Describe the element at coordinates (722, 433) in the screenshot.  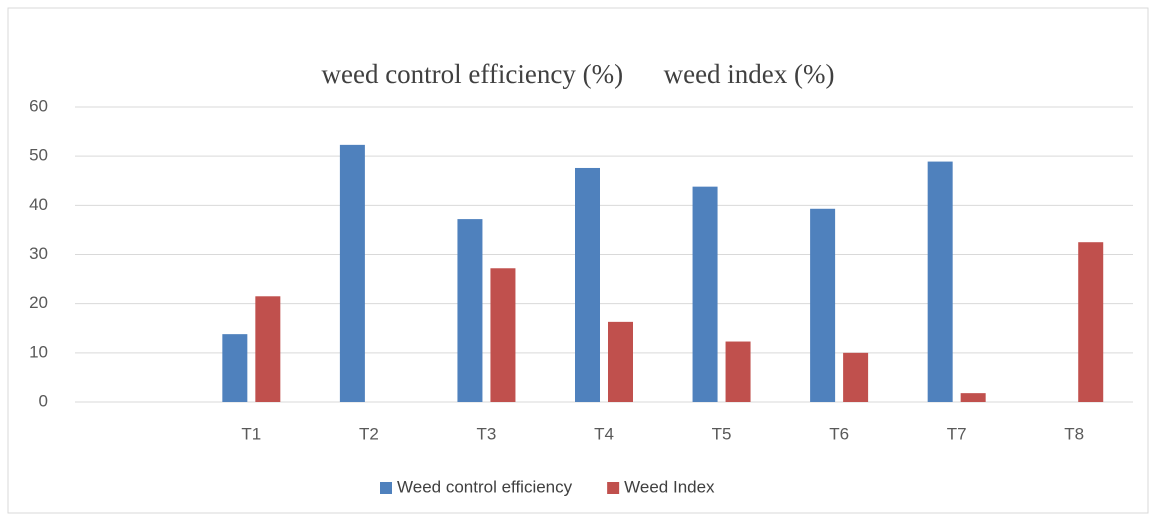
I see `x-tick-label: T5` at that location.